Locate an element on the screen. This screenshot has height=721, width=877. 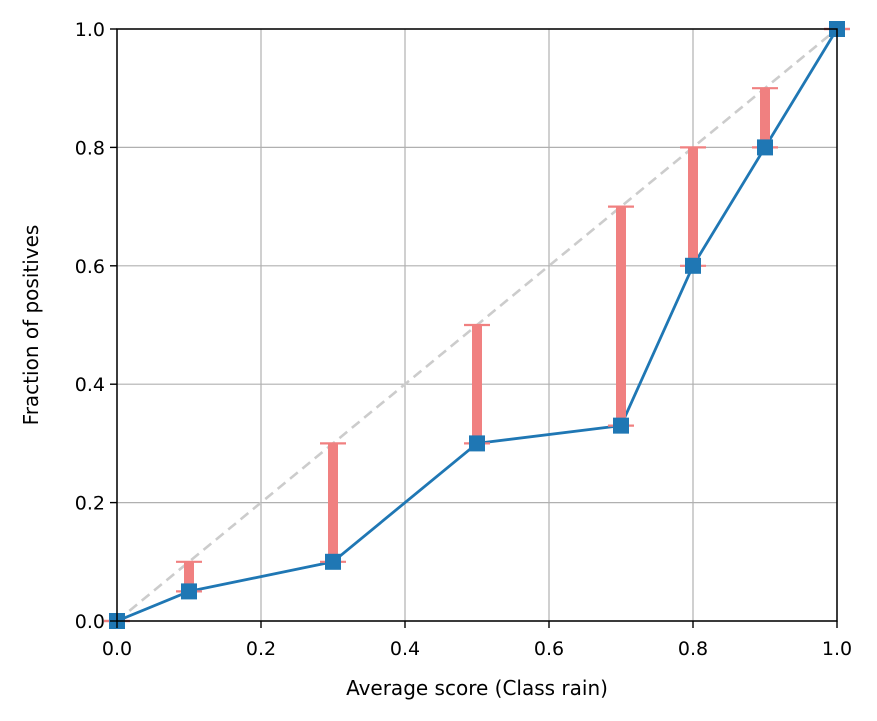
y-axis-label: Fraction of positives is located at coordinates (31, 325).